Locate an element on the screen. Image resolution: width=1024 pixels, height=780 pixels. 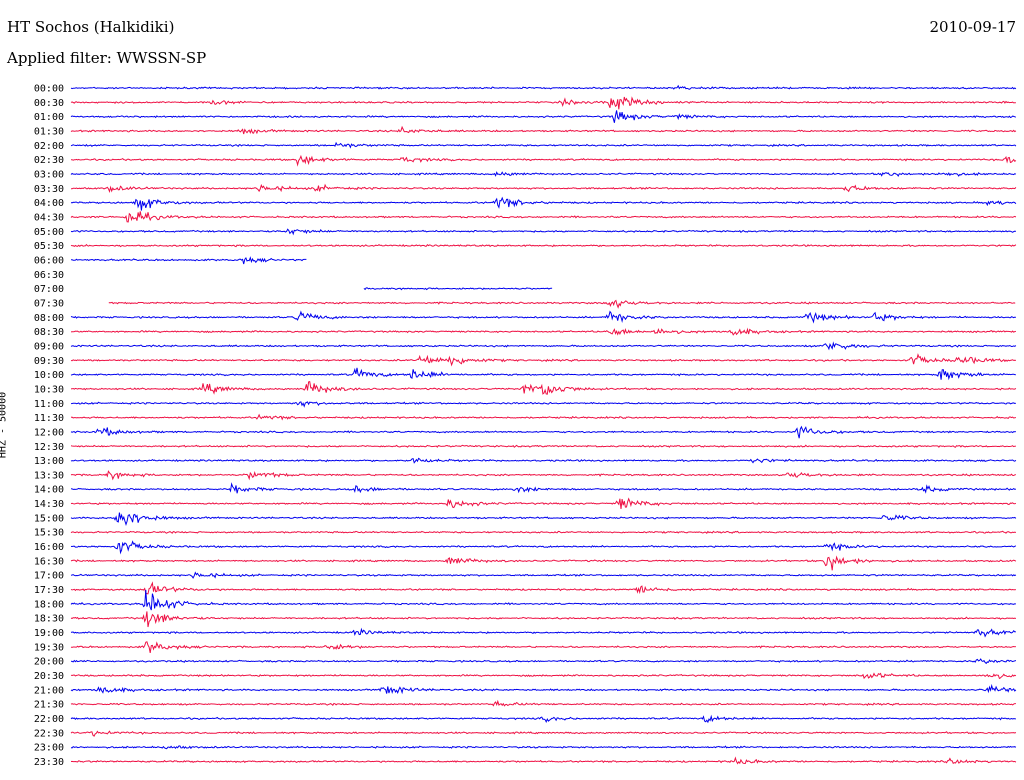
time-tick-label: 07:30 is located at coordinates (49, 303).